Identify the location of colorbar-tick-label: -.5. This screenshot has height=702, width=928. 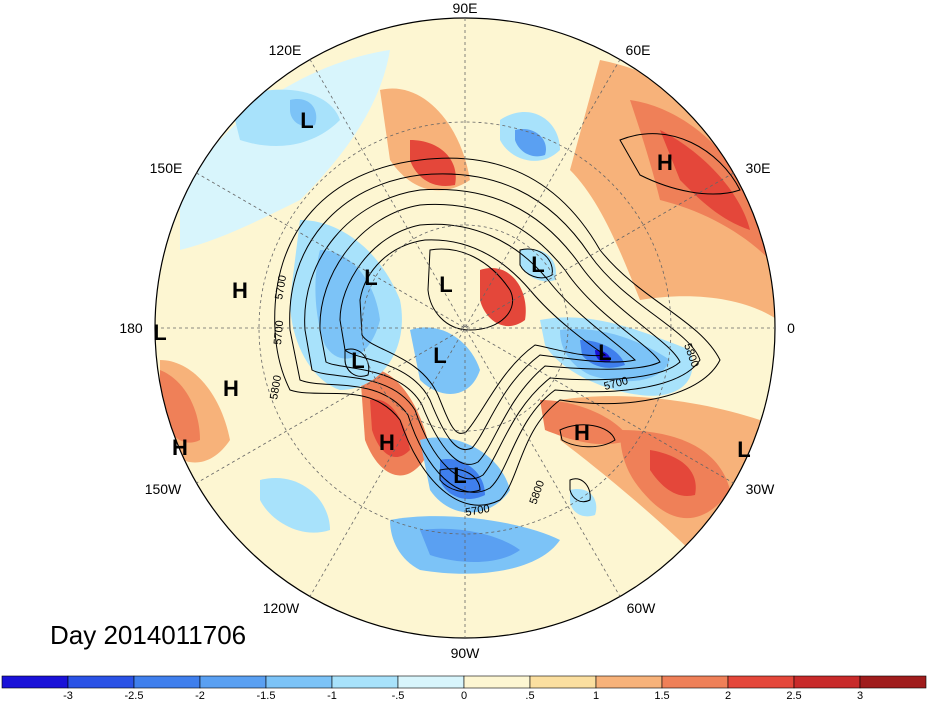
(398, 696).